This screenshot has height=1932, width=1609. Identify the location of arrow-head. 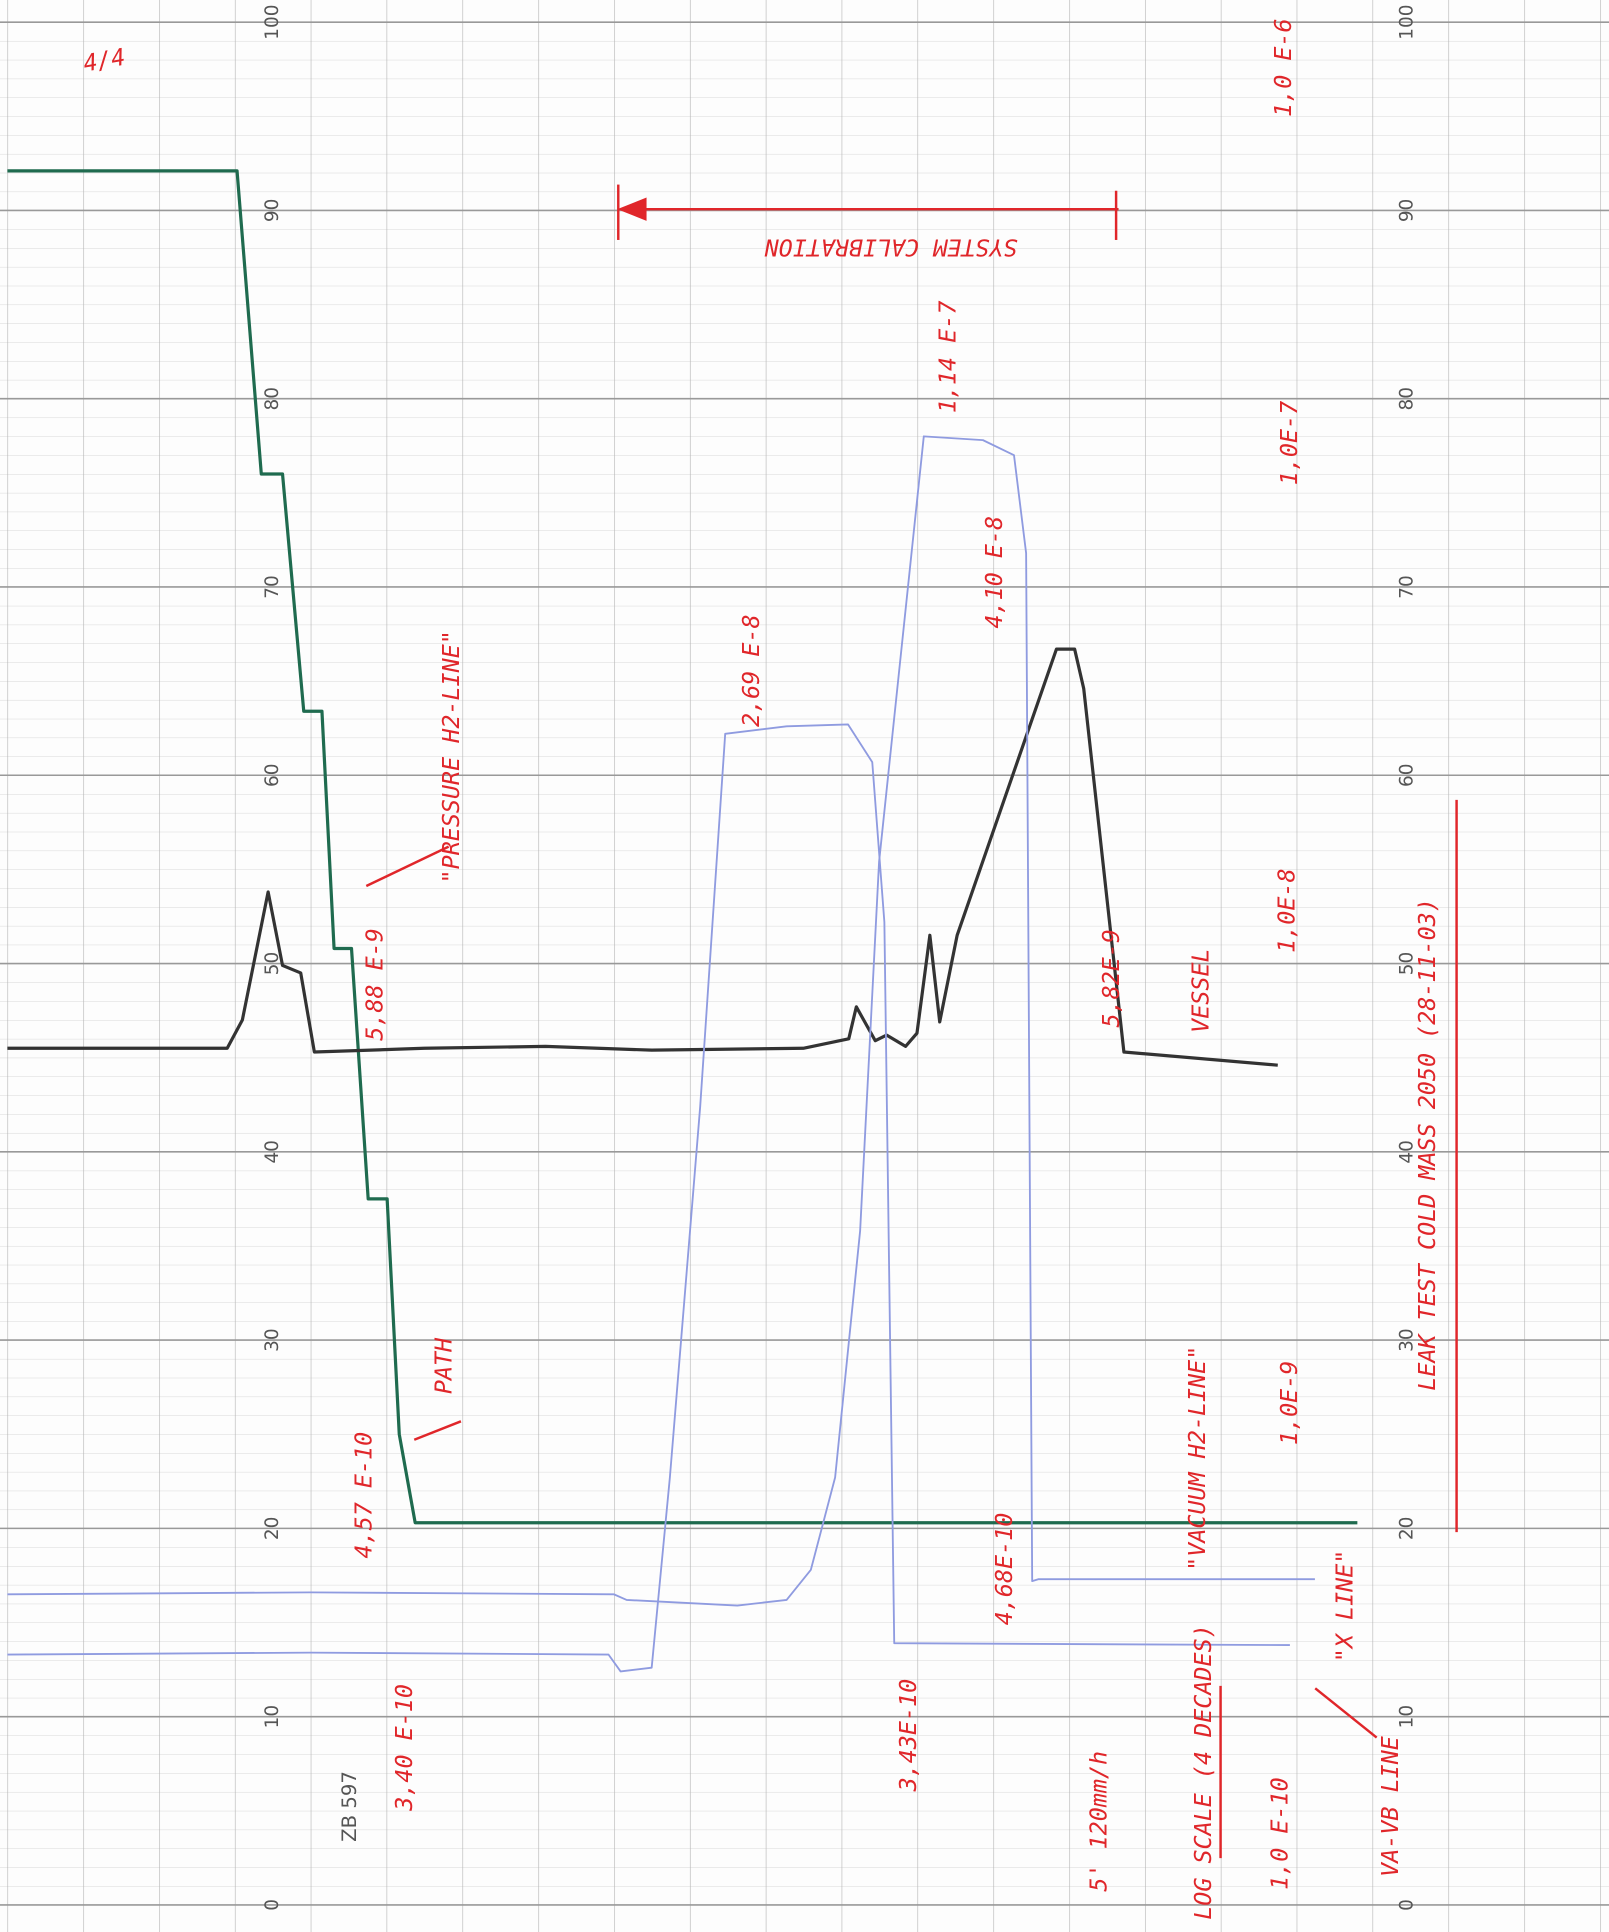
(632, 209).